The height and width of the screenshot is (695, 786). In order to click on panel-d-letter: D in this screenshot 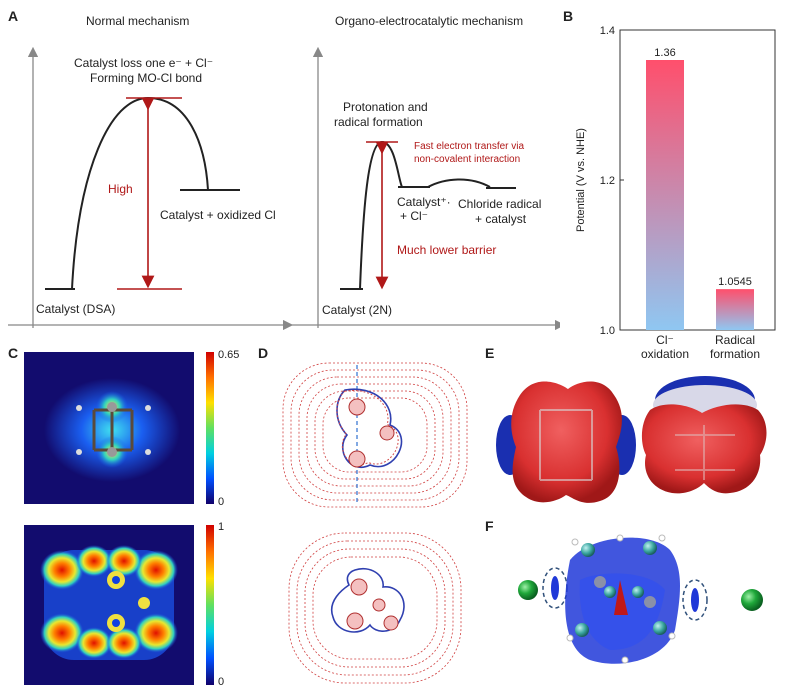, I will do `click(263, 353)`.